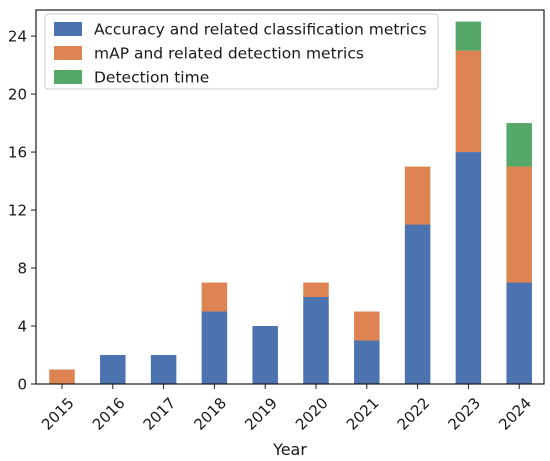  I want to click on y-tick-label: 0, so click(22, 385).